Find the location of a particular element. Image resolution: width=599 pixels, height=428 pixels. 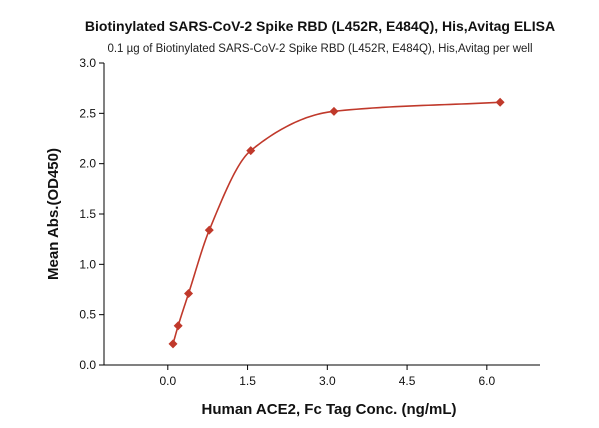

y-tick-label: 2.5 is located at coordinates (87, 113).